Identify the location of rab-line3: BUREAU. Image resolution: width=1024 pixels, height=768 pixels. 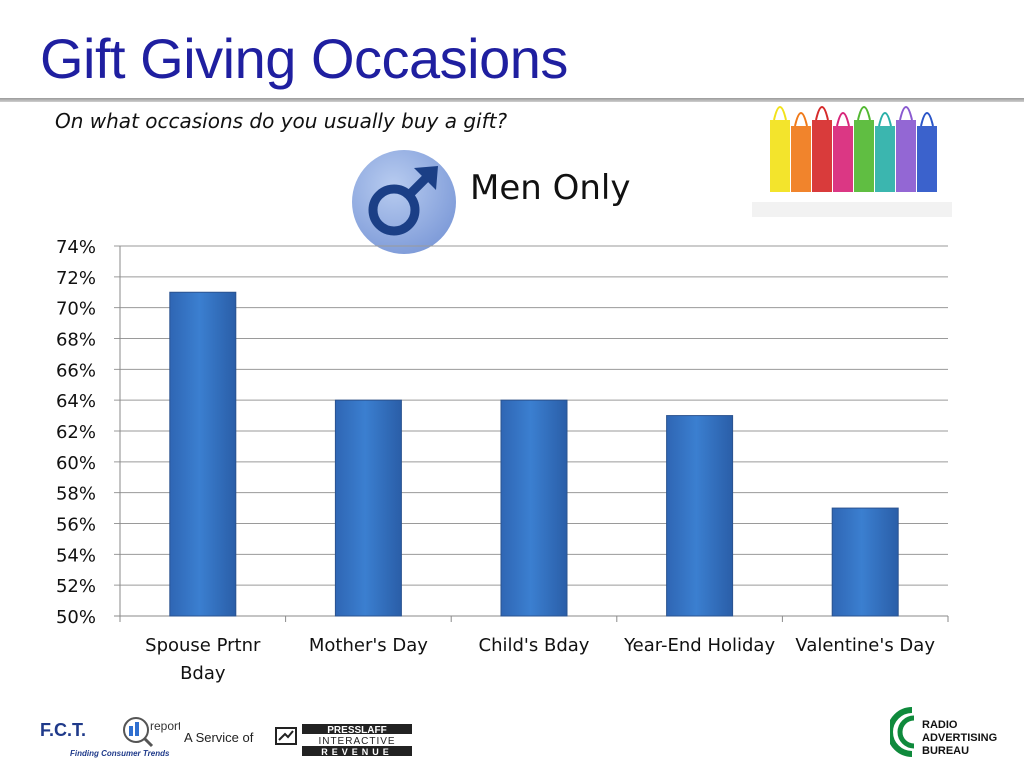
(945, 751).